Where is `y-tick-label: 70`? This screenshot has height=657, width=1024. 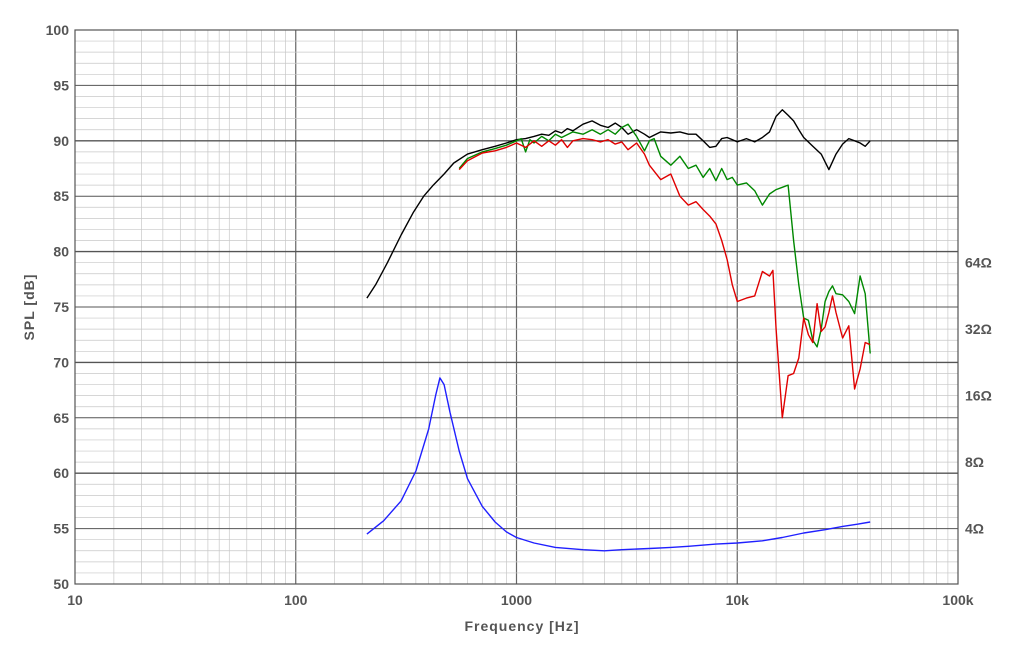
y-tick-label: 70 is located at coordinates (61, 362).